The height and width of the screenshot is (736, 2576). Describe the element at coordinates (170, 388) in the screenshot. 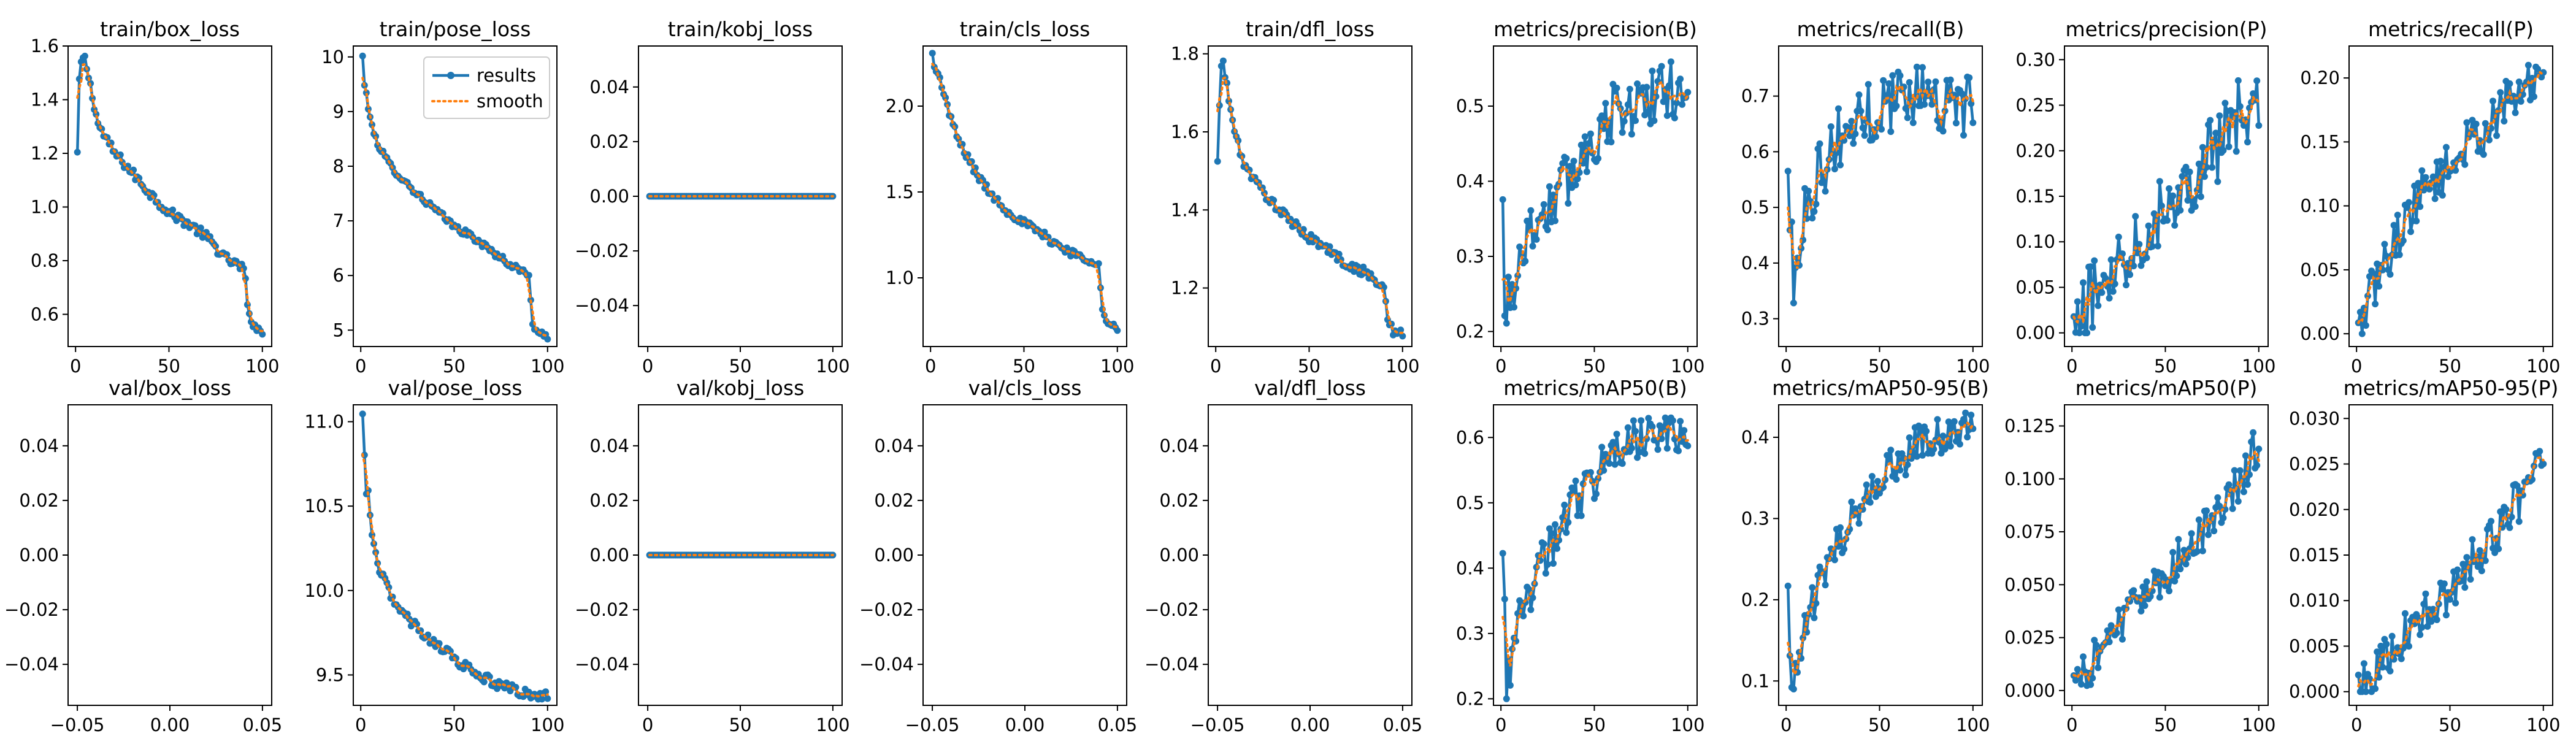

I see `subplot-title: val/box_loss` at that location.